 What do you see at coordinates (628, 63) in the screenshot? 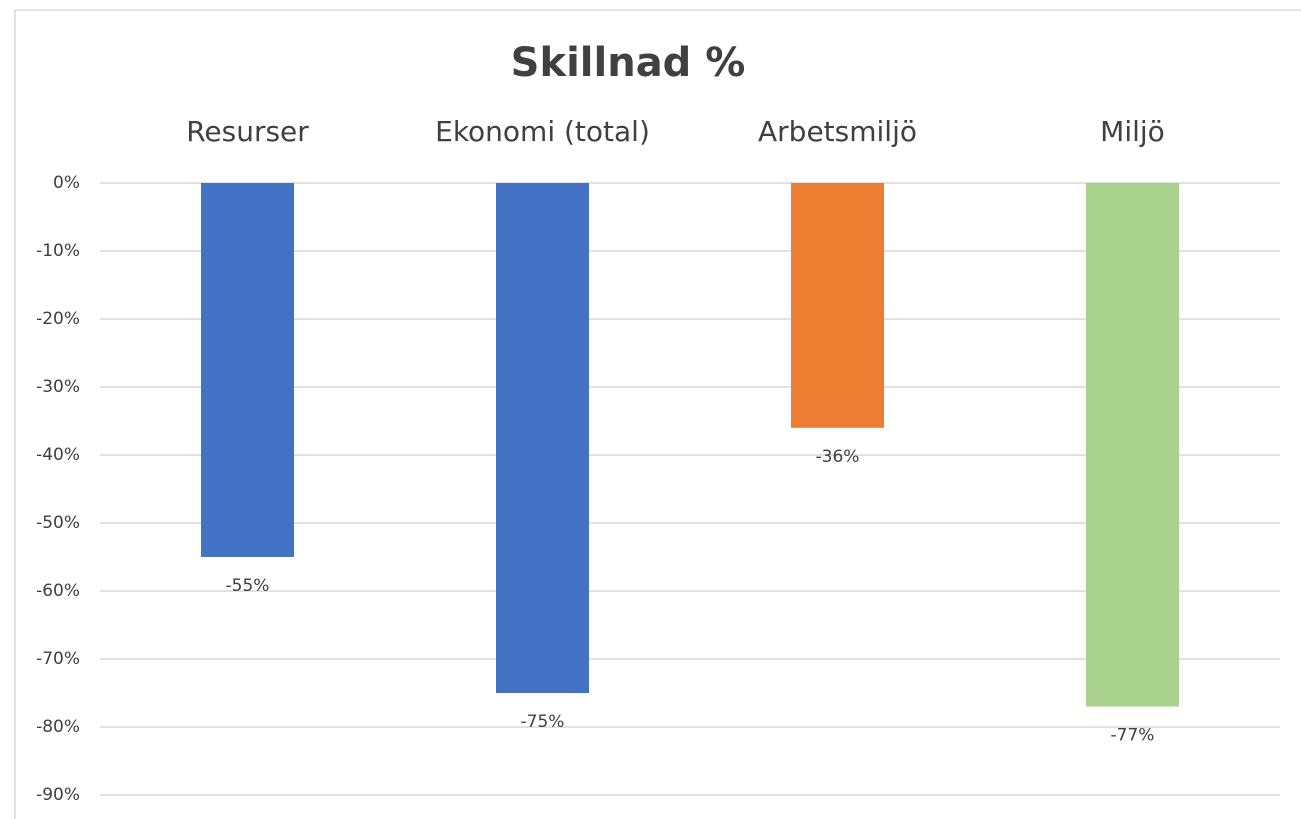
I see `chart-title: Skillnad %` at bounding box center [628, 63].